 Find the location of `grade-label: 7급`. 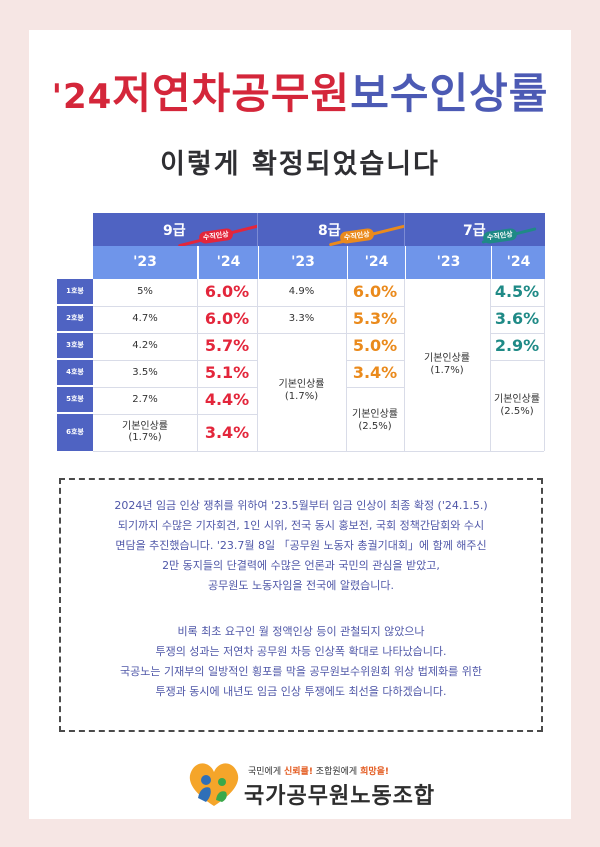

grade-label: 7급 is located at coordinates (474, 231).